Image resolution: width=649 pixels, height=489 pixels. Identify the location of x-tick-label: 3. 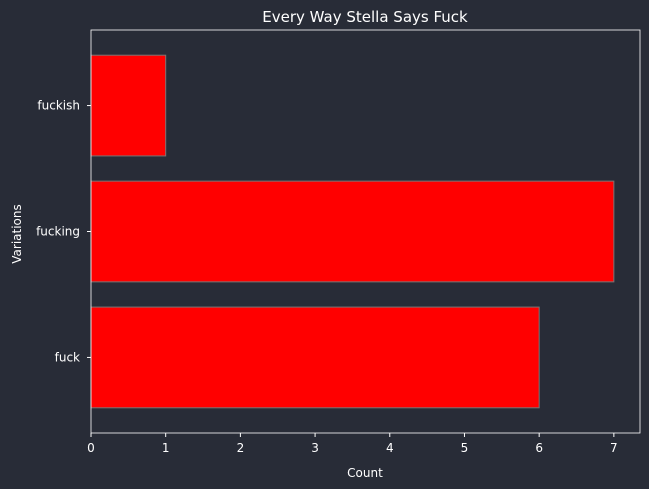
(315, 448).